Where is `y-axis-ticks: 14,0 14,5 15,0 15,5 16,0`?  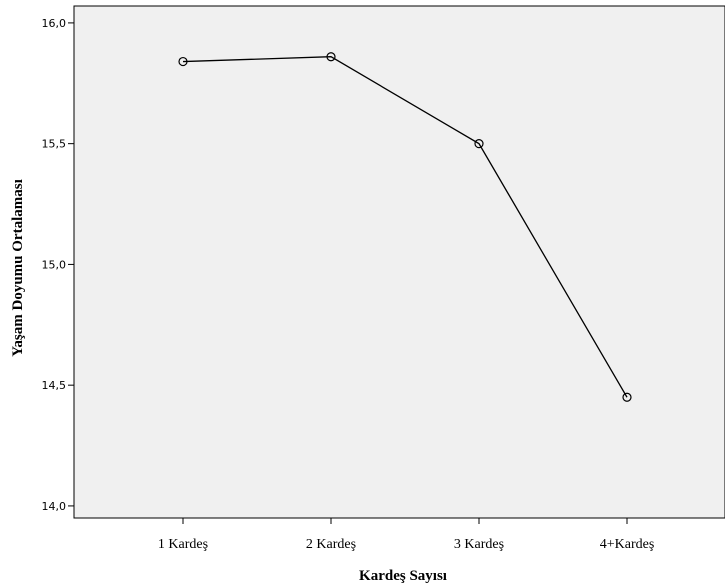 y-axis-ticks: 14,0 14,5 15,0 15,5 16,0 is located at coordinates (58, 265).